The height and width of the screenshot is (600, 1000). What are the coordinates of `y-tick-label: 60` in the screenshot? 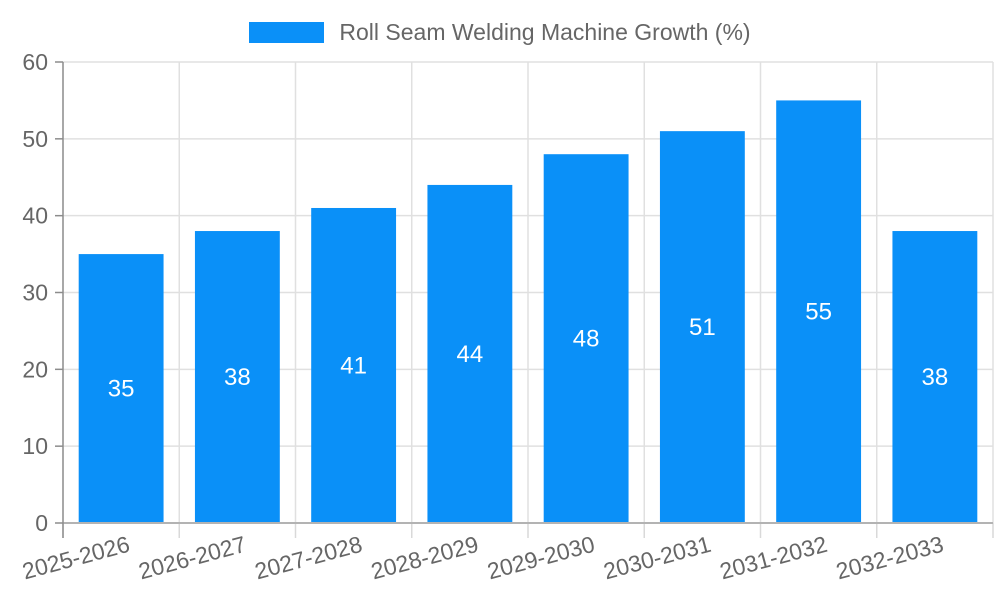 It's located at (35, 62).